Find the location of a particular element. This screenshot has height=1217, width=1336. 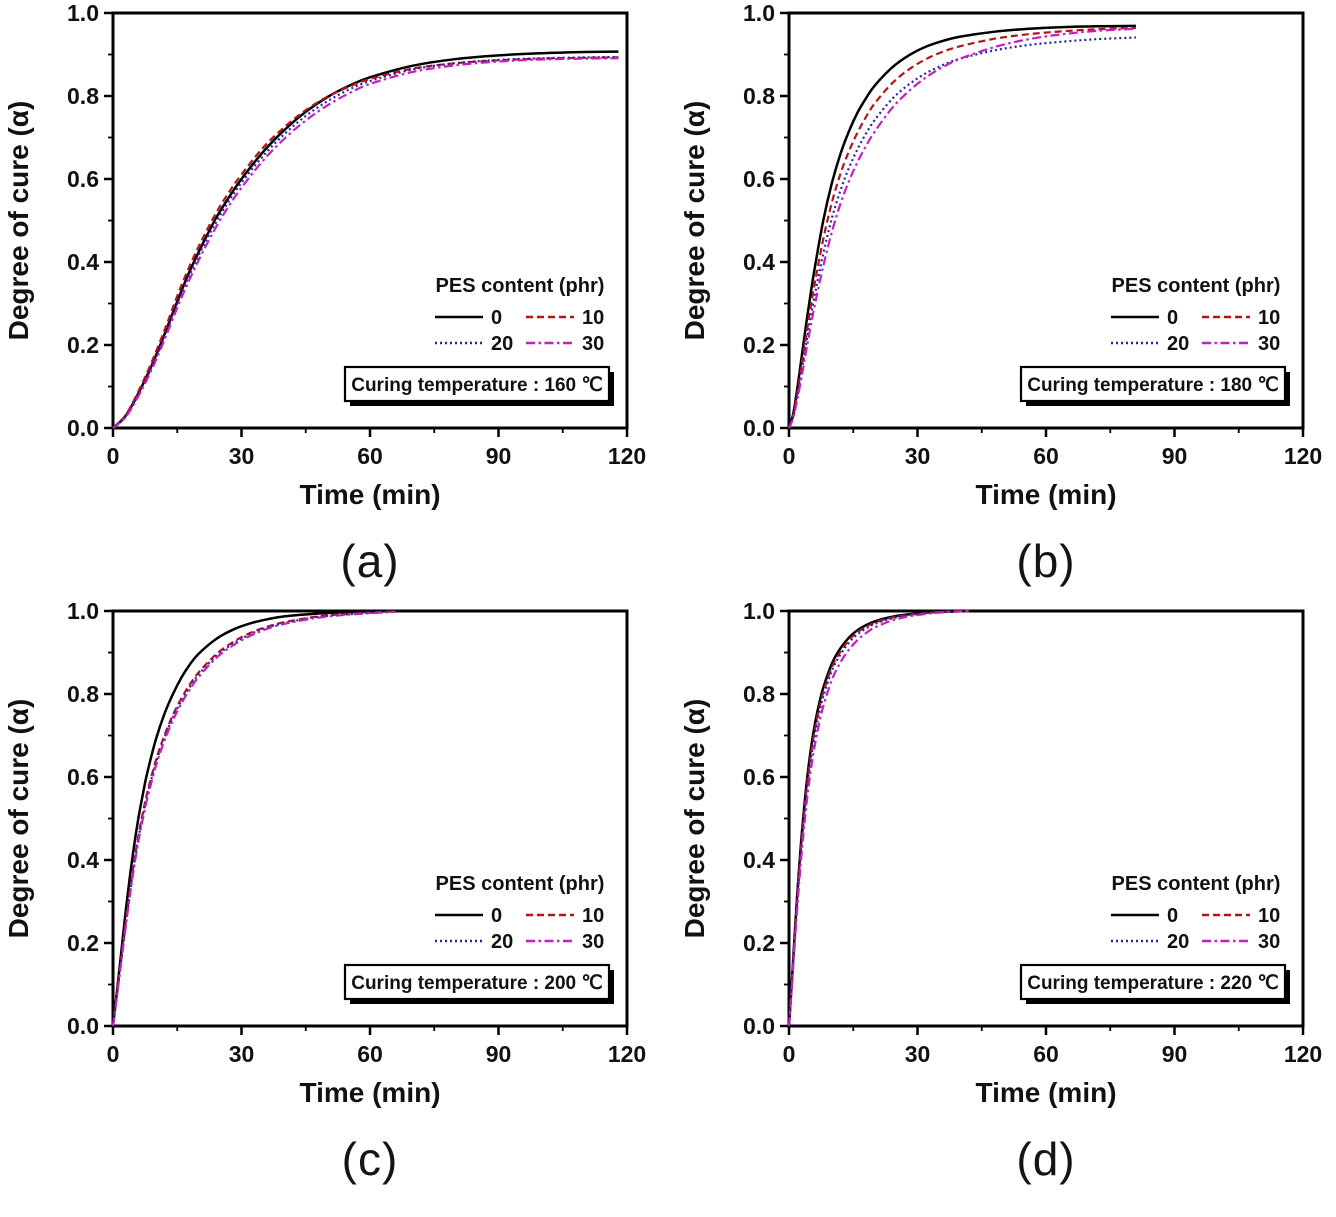

panel-c-caption: (c) is located at coordinates (370, 1159).